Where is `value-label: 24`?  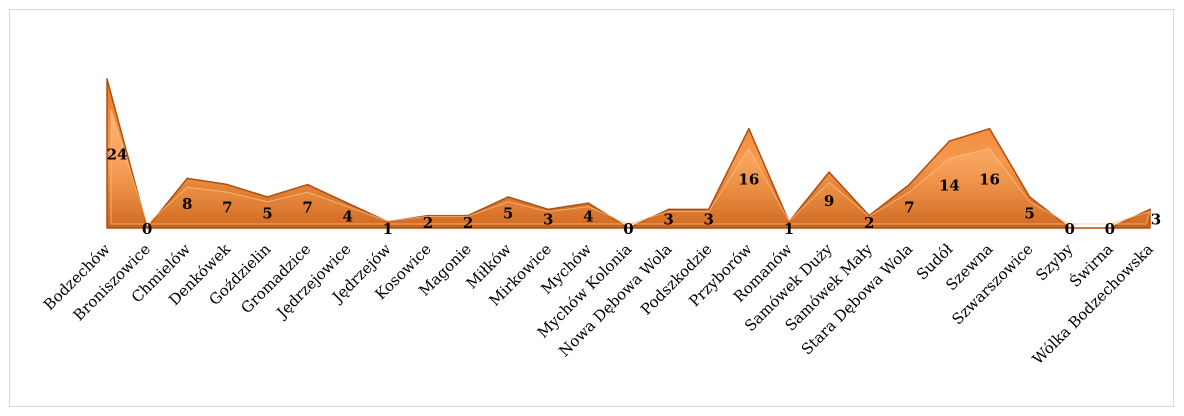
value-label: 24 is located at coordinates (117, 155).